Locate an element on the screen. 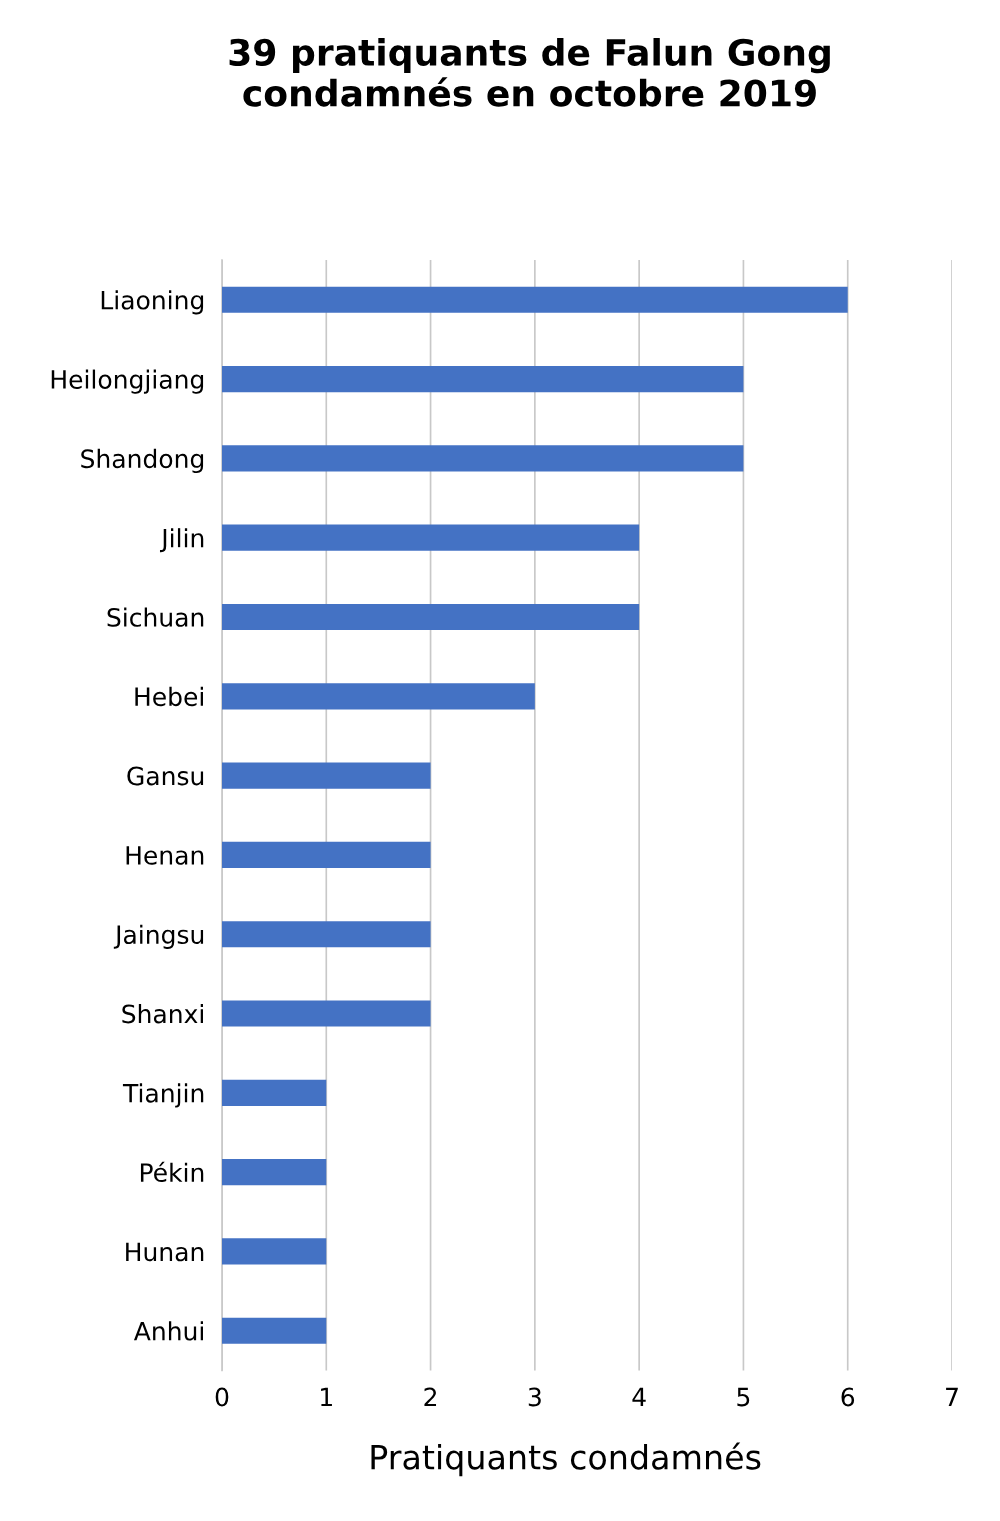 The width and height of the screenshot is (1000, 1521). x-tick-label: 0 is located at coordinates (222, 1397).